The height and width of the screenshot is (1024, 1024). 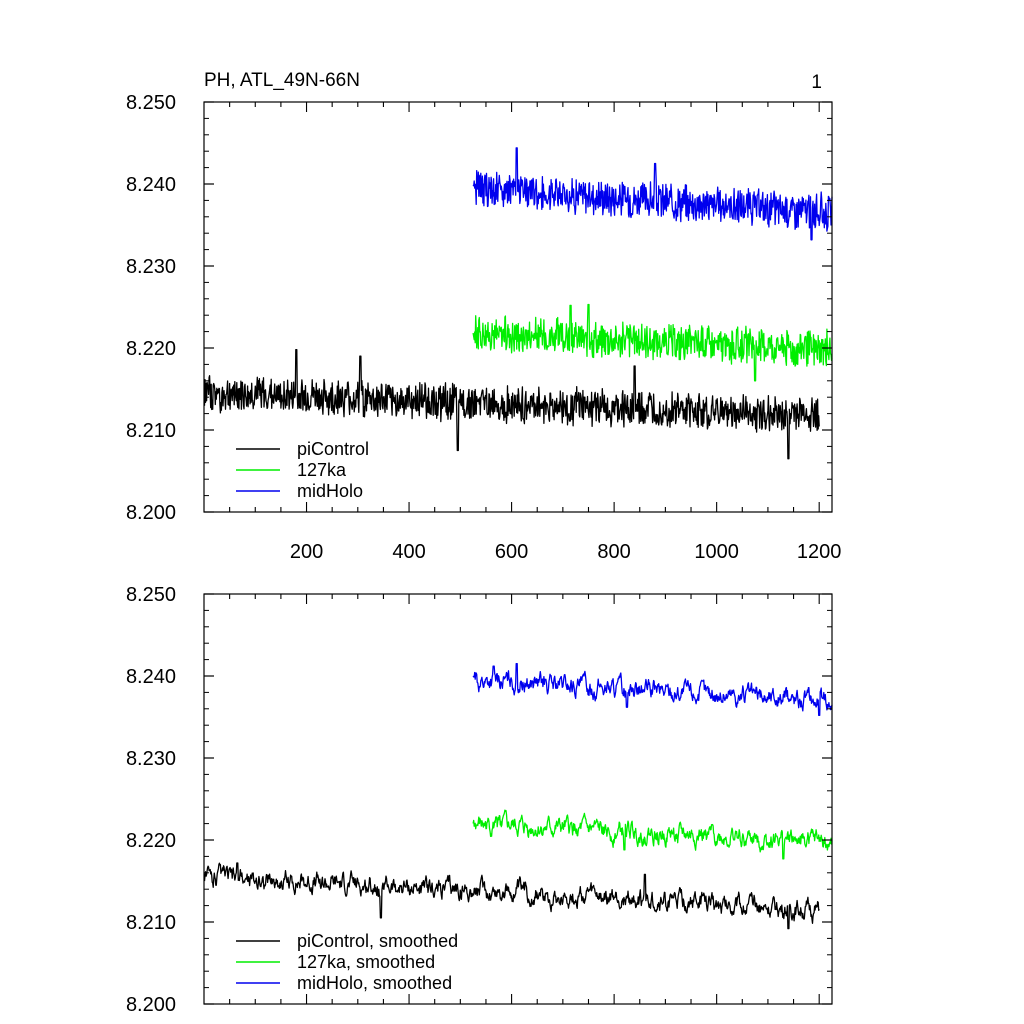 I want to click on x-tick-label: 600, so click(x=511, y=552).